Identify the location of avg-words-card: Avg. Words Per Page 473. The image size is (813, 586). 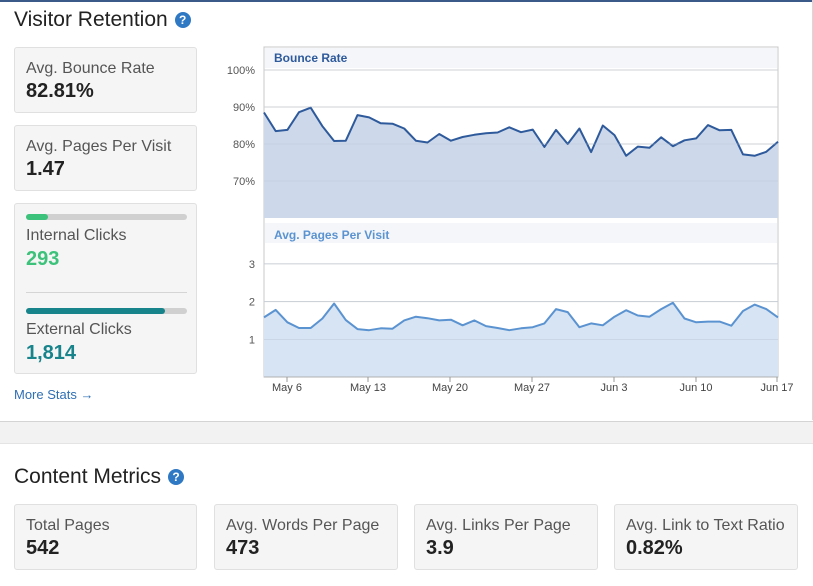
(306, 537).